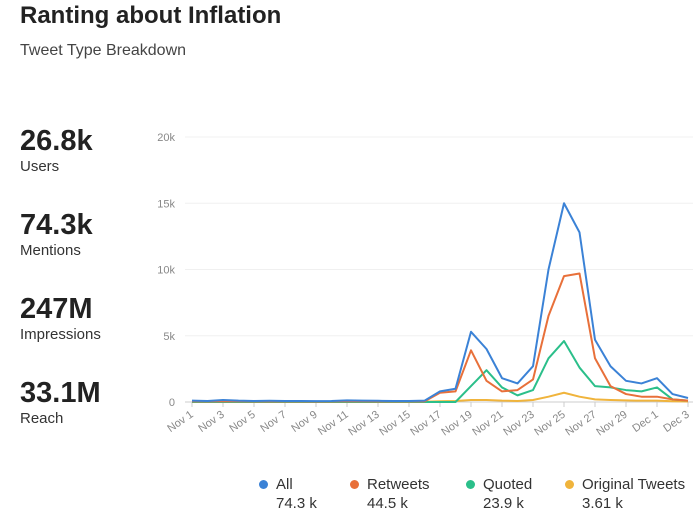 The image size is (693, 523). I want to click on legend-total: 74.3 k, so click(296, 503).